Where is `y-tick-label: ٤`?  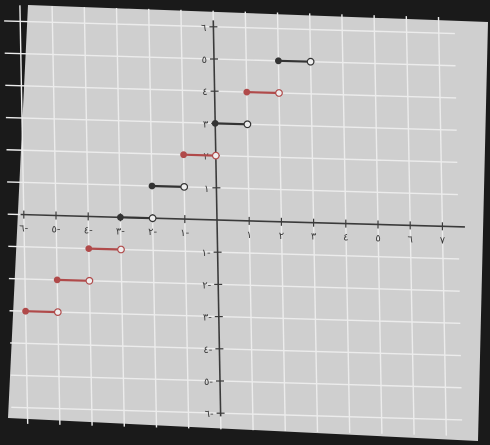 y-tick-label: ٤ is located at coordinates (204, 92).